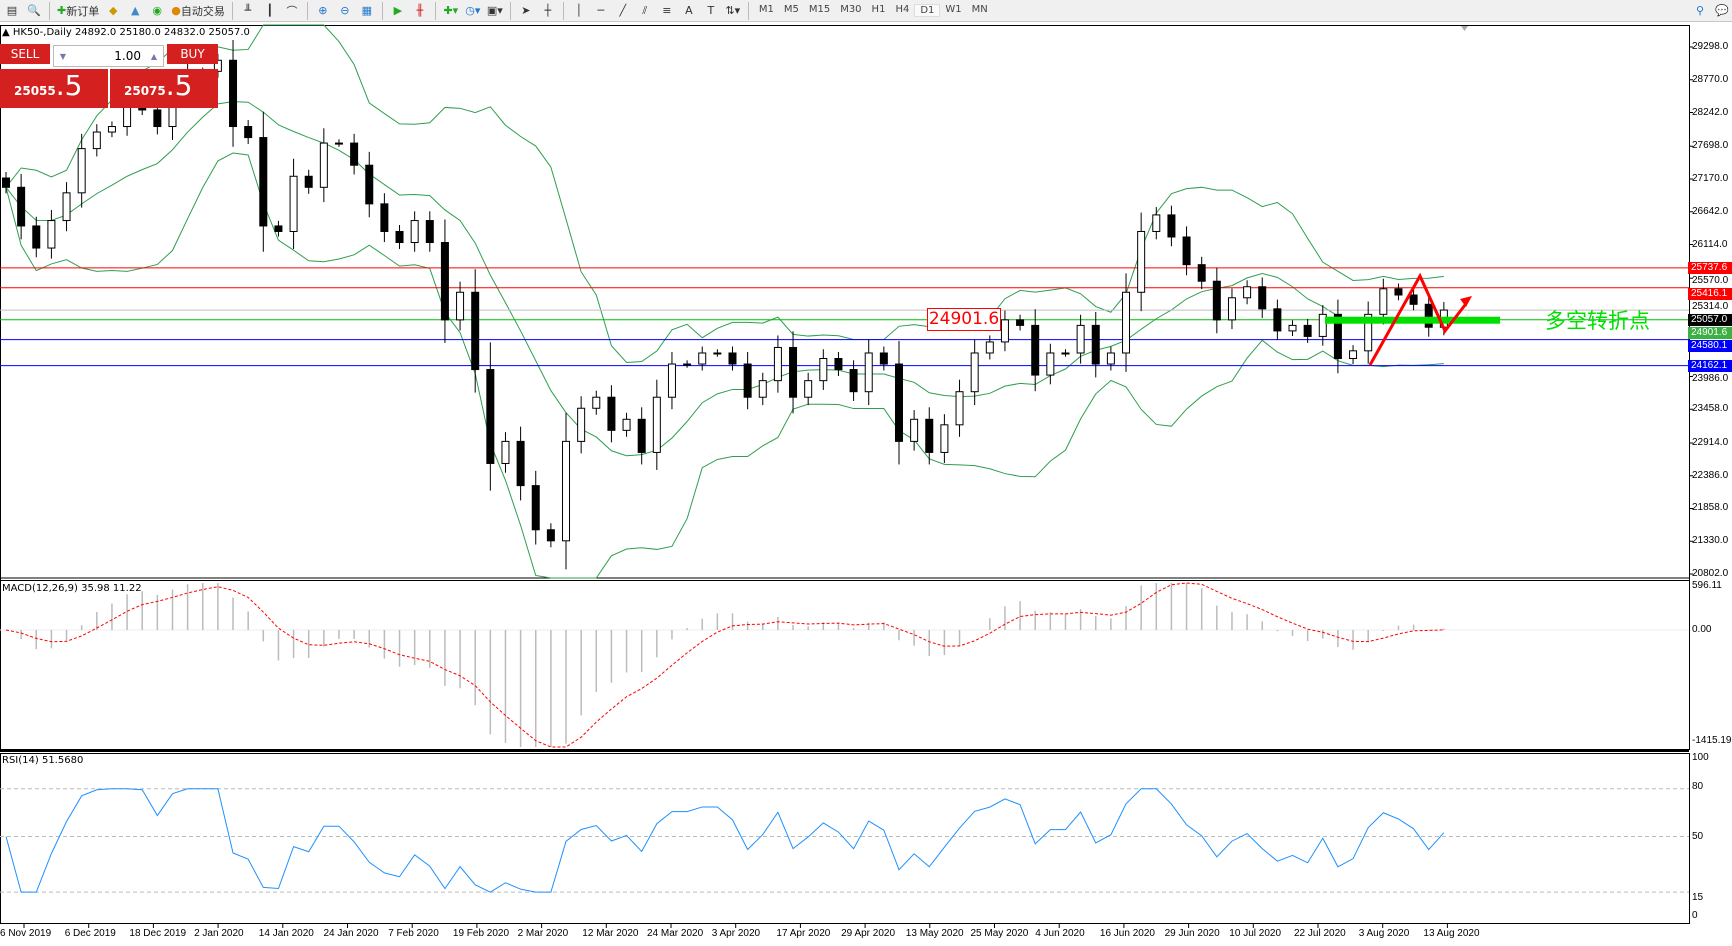 The width and height of the screenshot is (1732, 946). I want to click on fibonacci-icon: ≡, so click(667, 10).